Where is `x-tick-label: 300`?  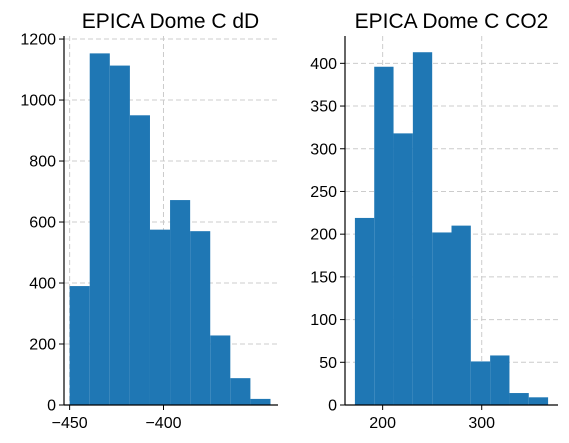
x-tick-label: 300 is located at coordinates (481, 423).